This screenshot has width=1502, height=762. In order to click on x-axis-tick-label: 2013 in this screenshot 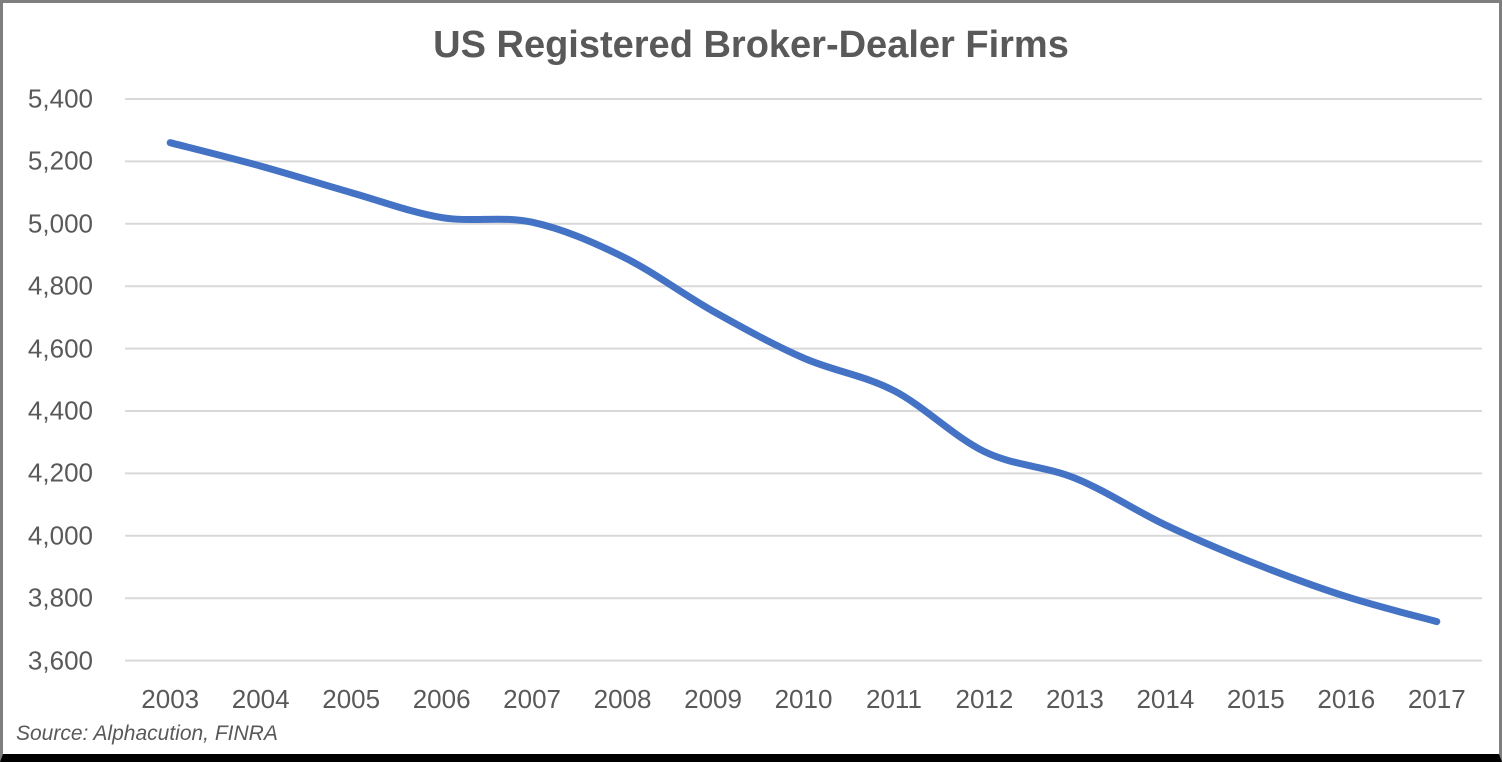, I will do `click(1074, 699)`.